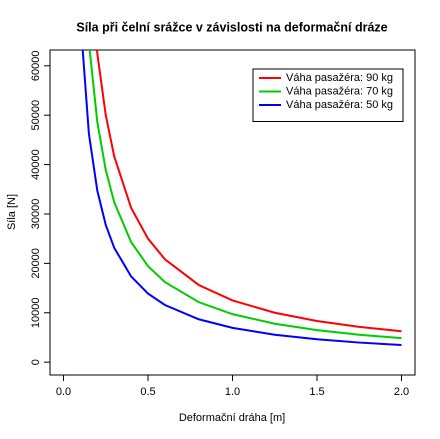 The height and width of the screenshot is (439, 440). Describe the element at coordinates (36, 66) in the screenshot. I see `y-tick-label: 60000` at that location.